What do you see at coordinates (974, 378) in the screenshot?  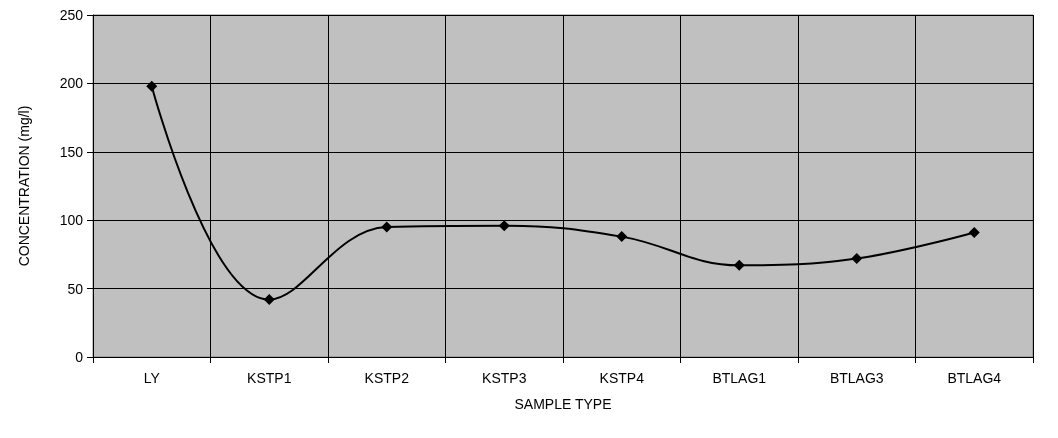 I see `x-tick-label: BTLAG4` at bounding box center [974, 378].